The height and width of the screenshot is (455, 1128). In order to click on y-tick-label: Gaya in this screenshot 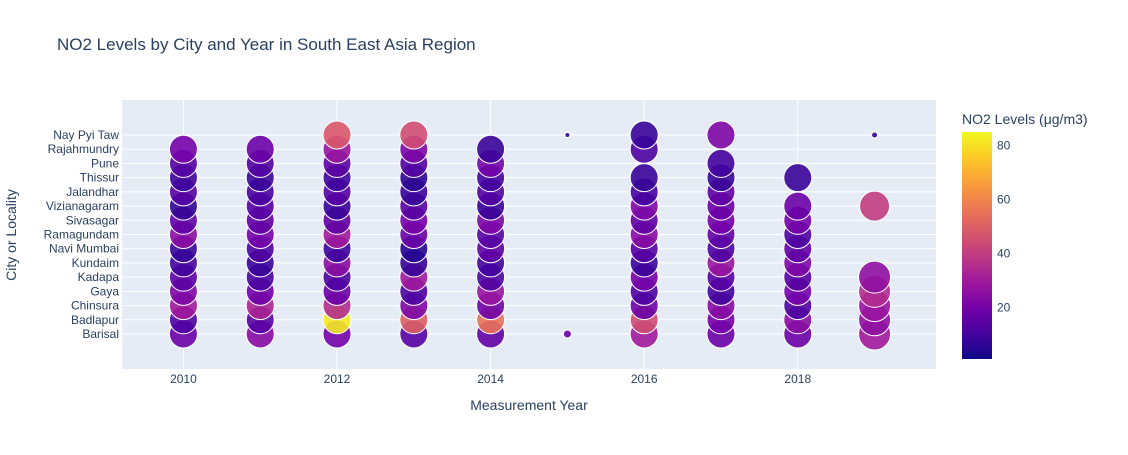, I will do `click(104, 291)`.